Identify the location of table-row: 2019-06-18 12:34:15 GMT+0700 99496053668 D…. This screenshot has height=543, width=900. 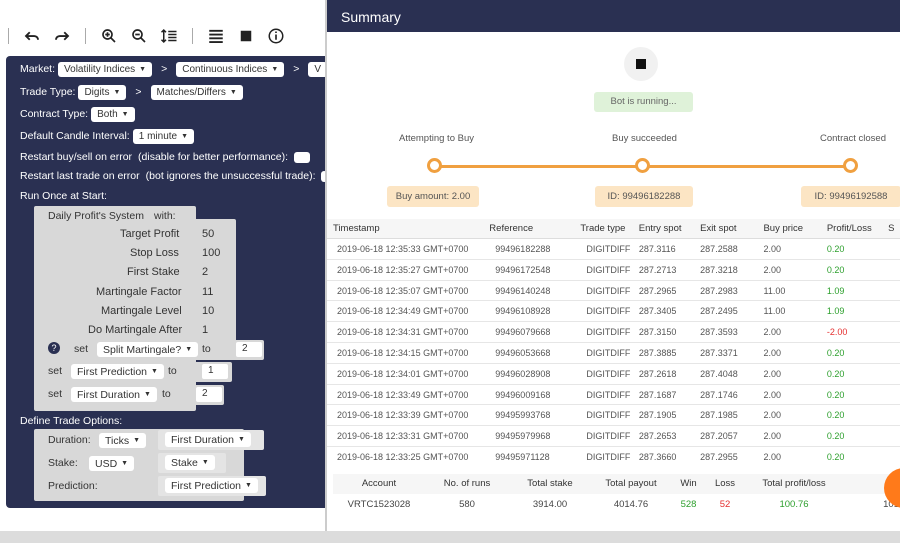
(613, 353).